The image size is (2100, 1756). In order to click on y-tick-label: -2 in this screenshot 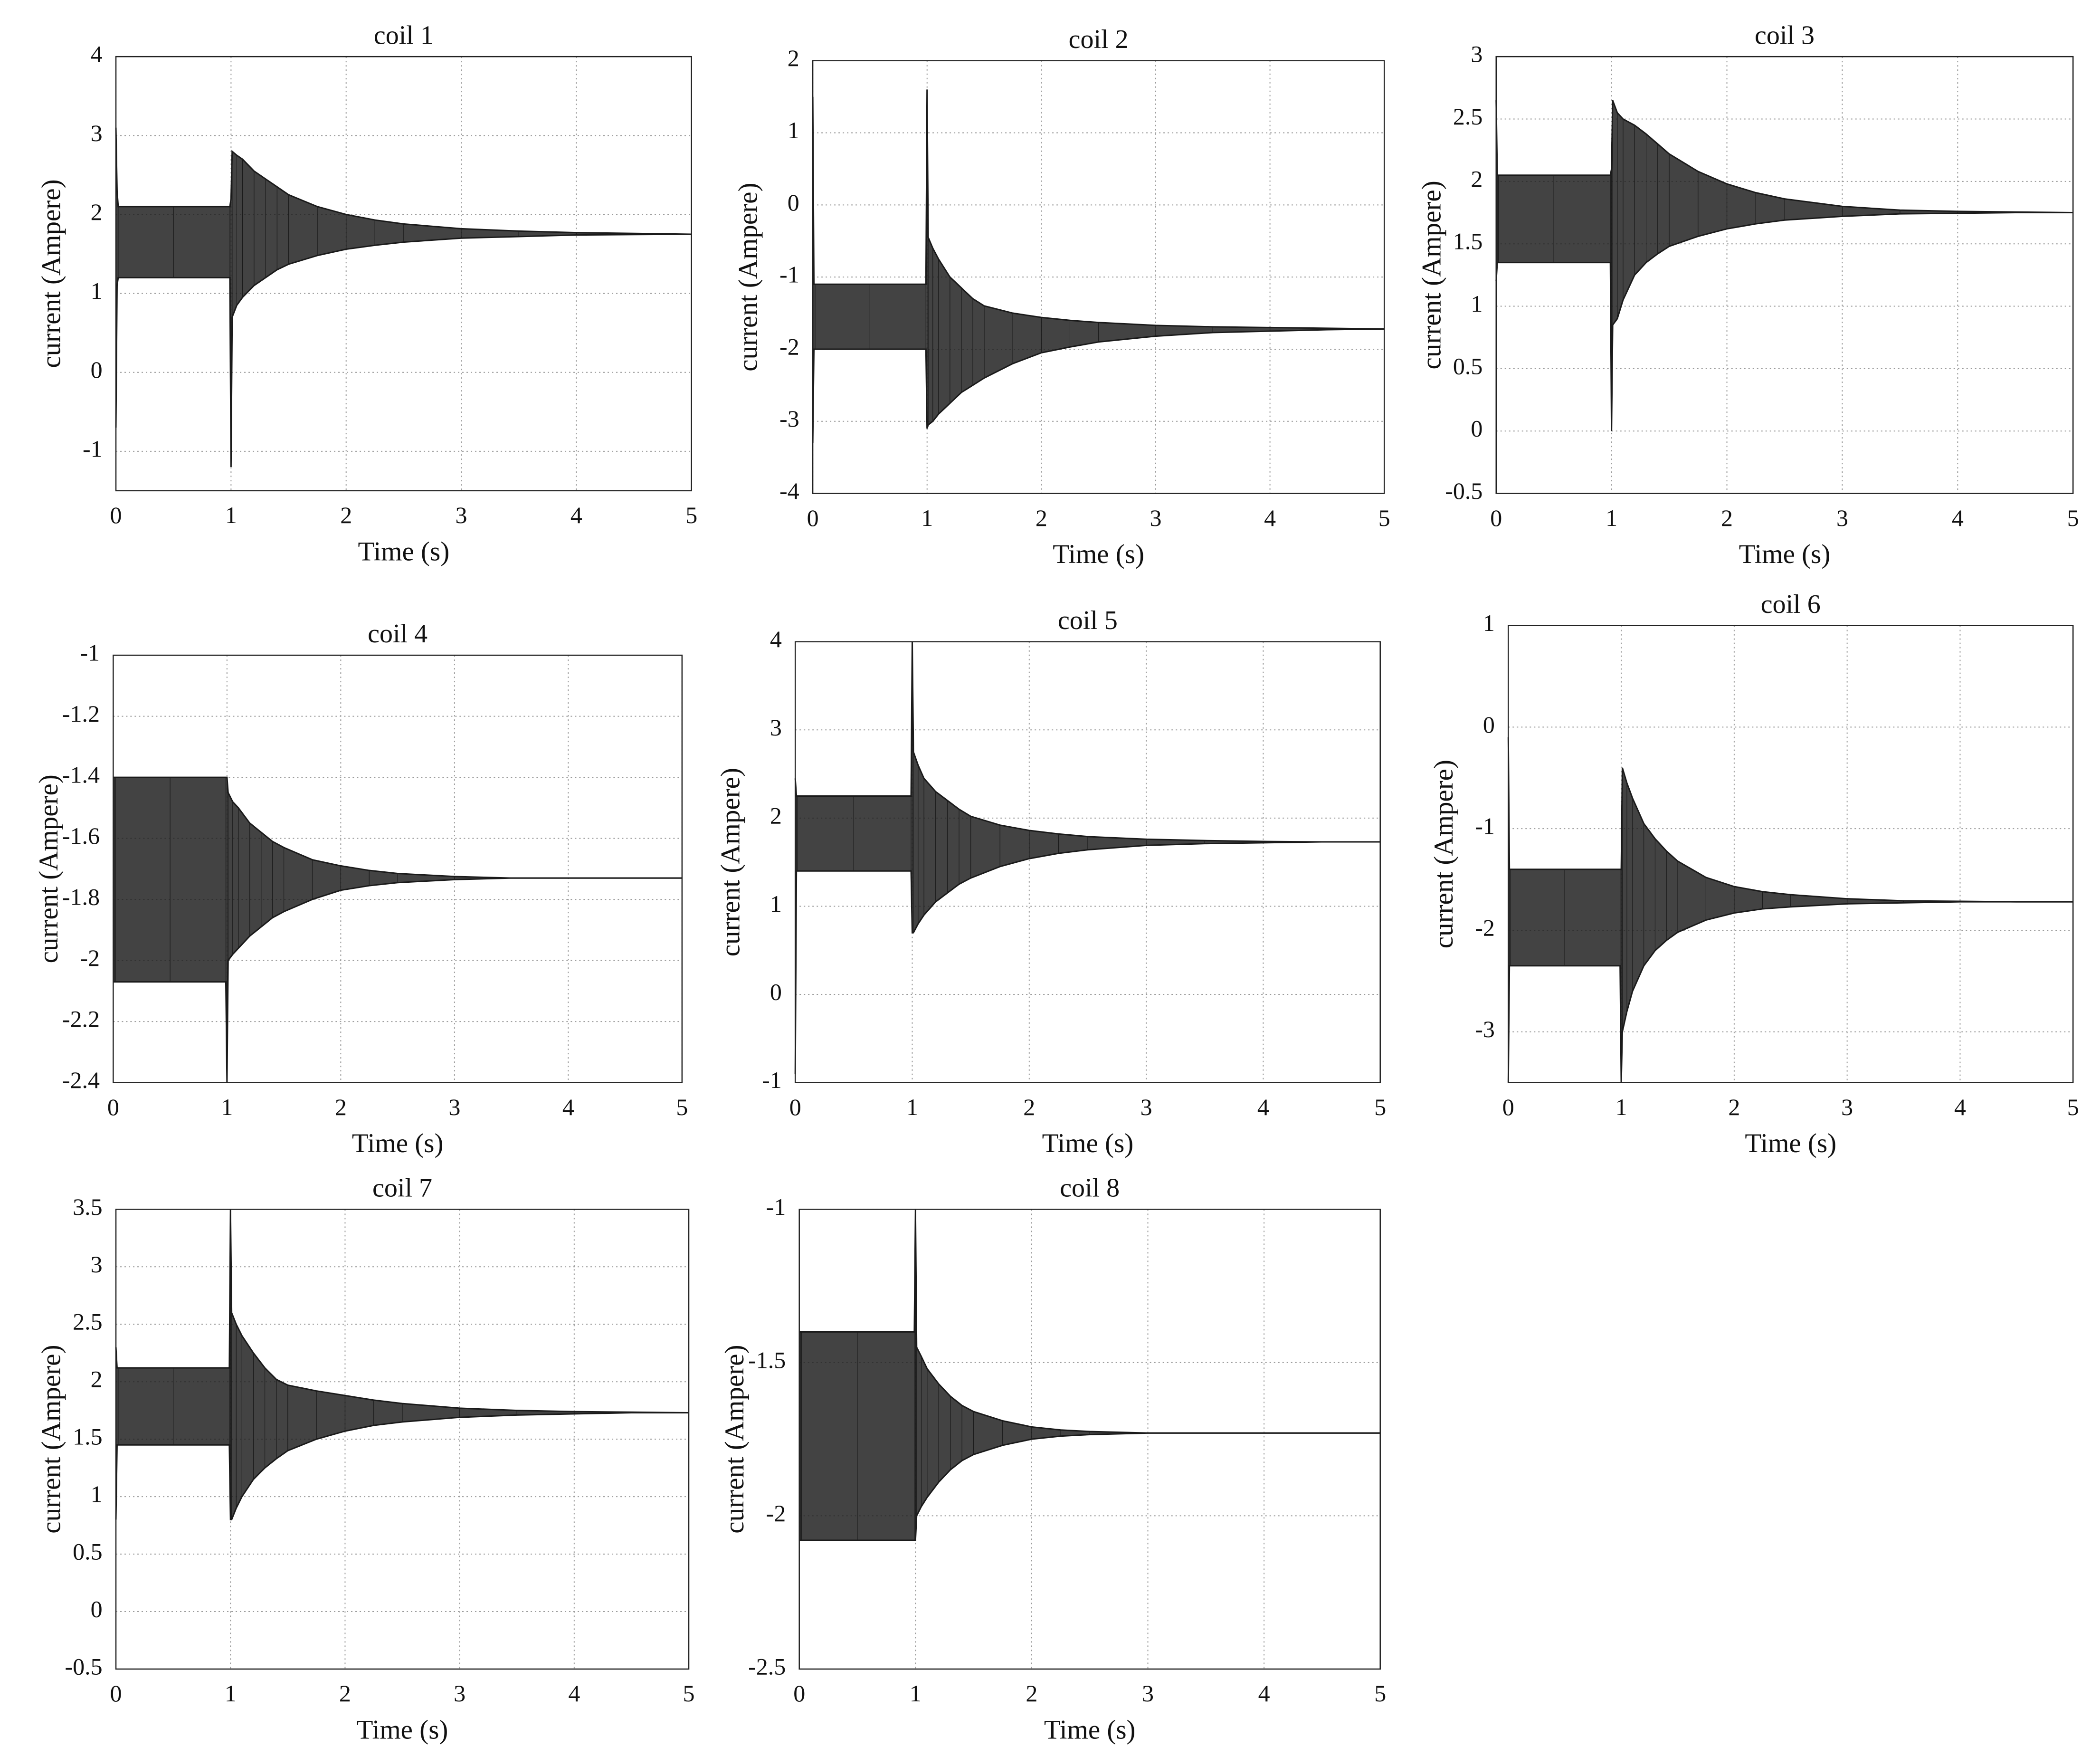, I will do `click(90, 958)`.